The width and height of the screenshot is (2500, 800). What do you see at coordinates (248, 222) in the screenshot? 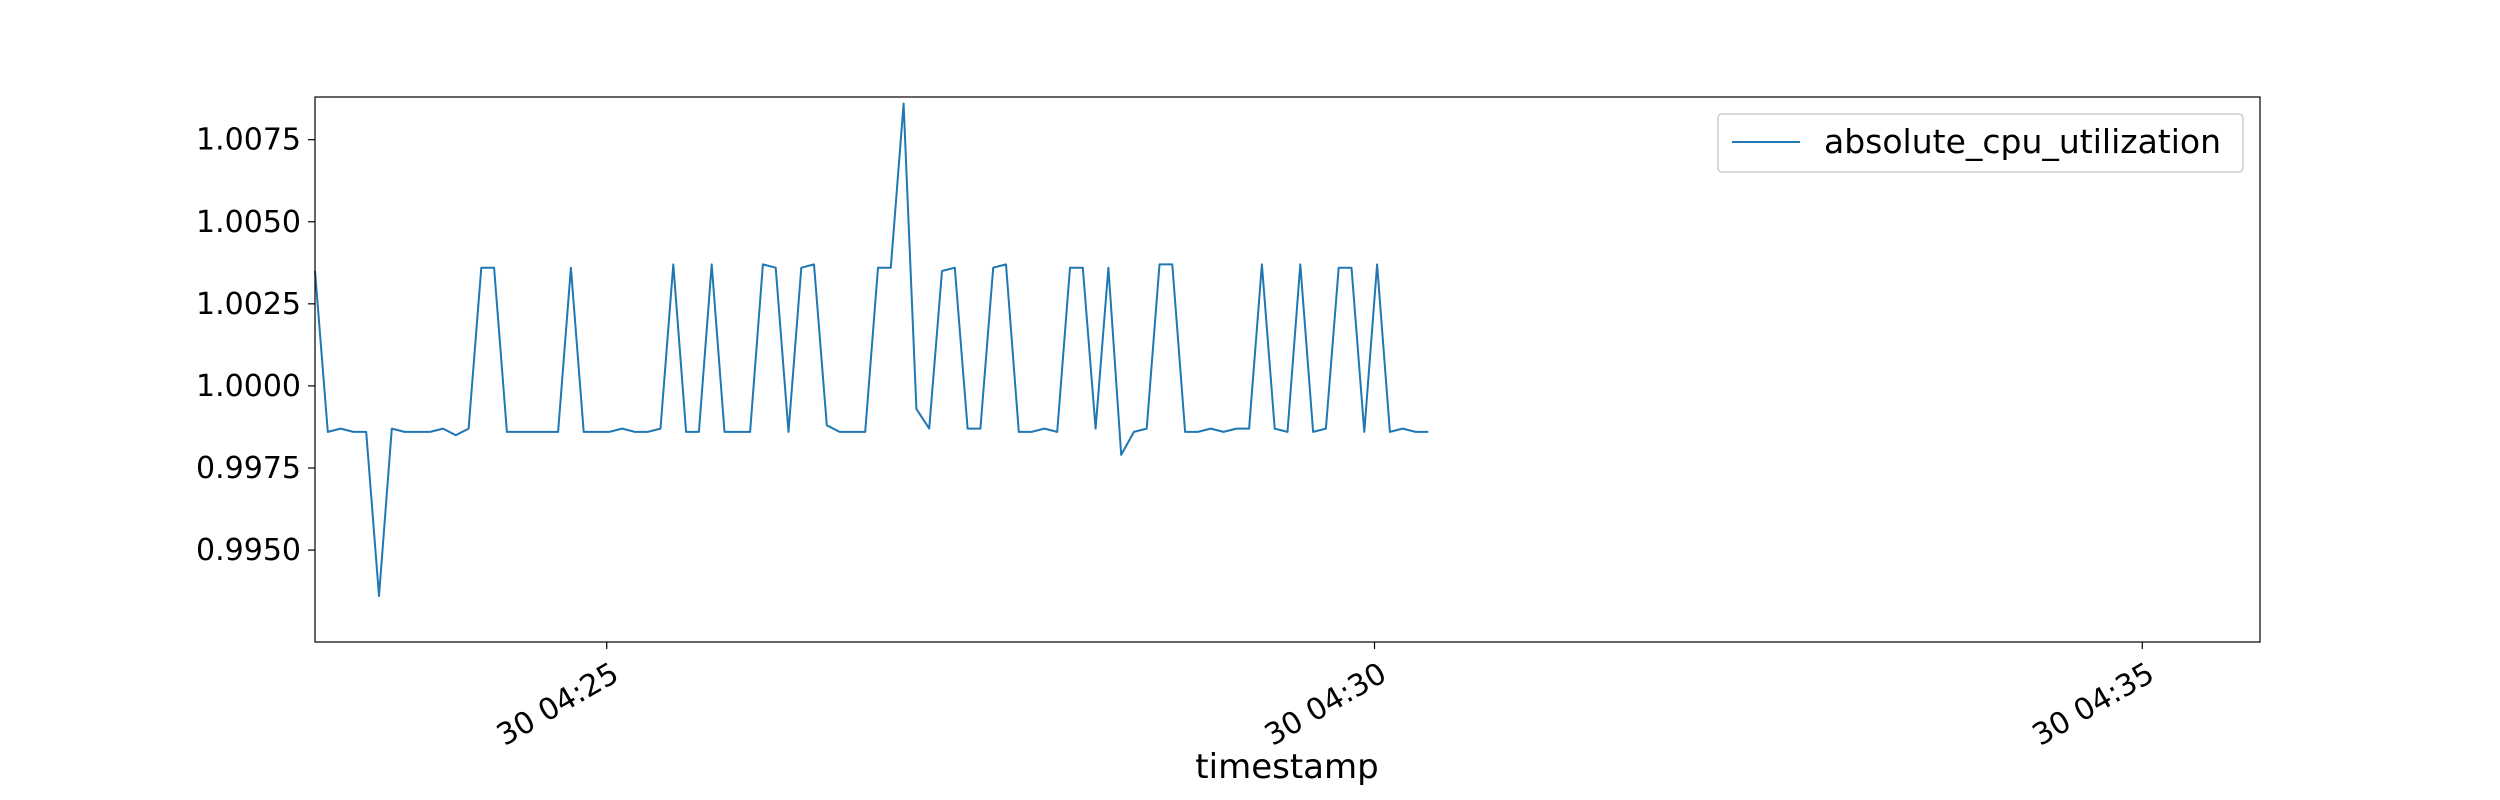
I see `y-tick-label: 1.0050` at bounding box center [248, 222].